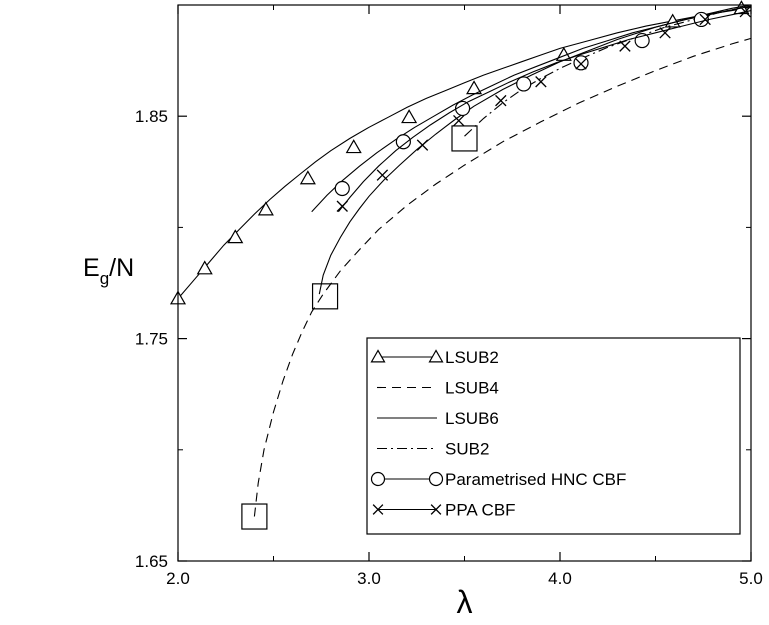 The width and height of the screenshot is (769, 625). What do you see at coordinates (472, 418) in the screenshot?
I see `legend-label: LSUB6` at bounding box center [472, 418].